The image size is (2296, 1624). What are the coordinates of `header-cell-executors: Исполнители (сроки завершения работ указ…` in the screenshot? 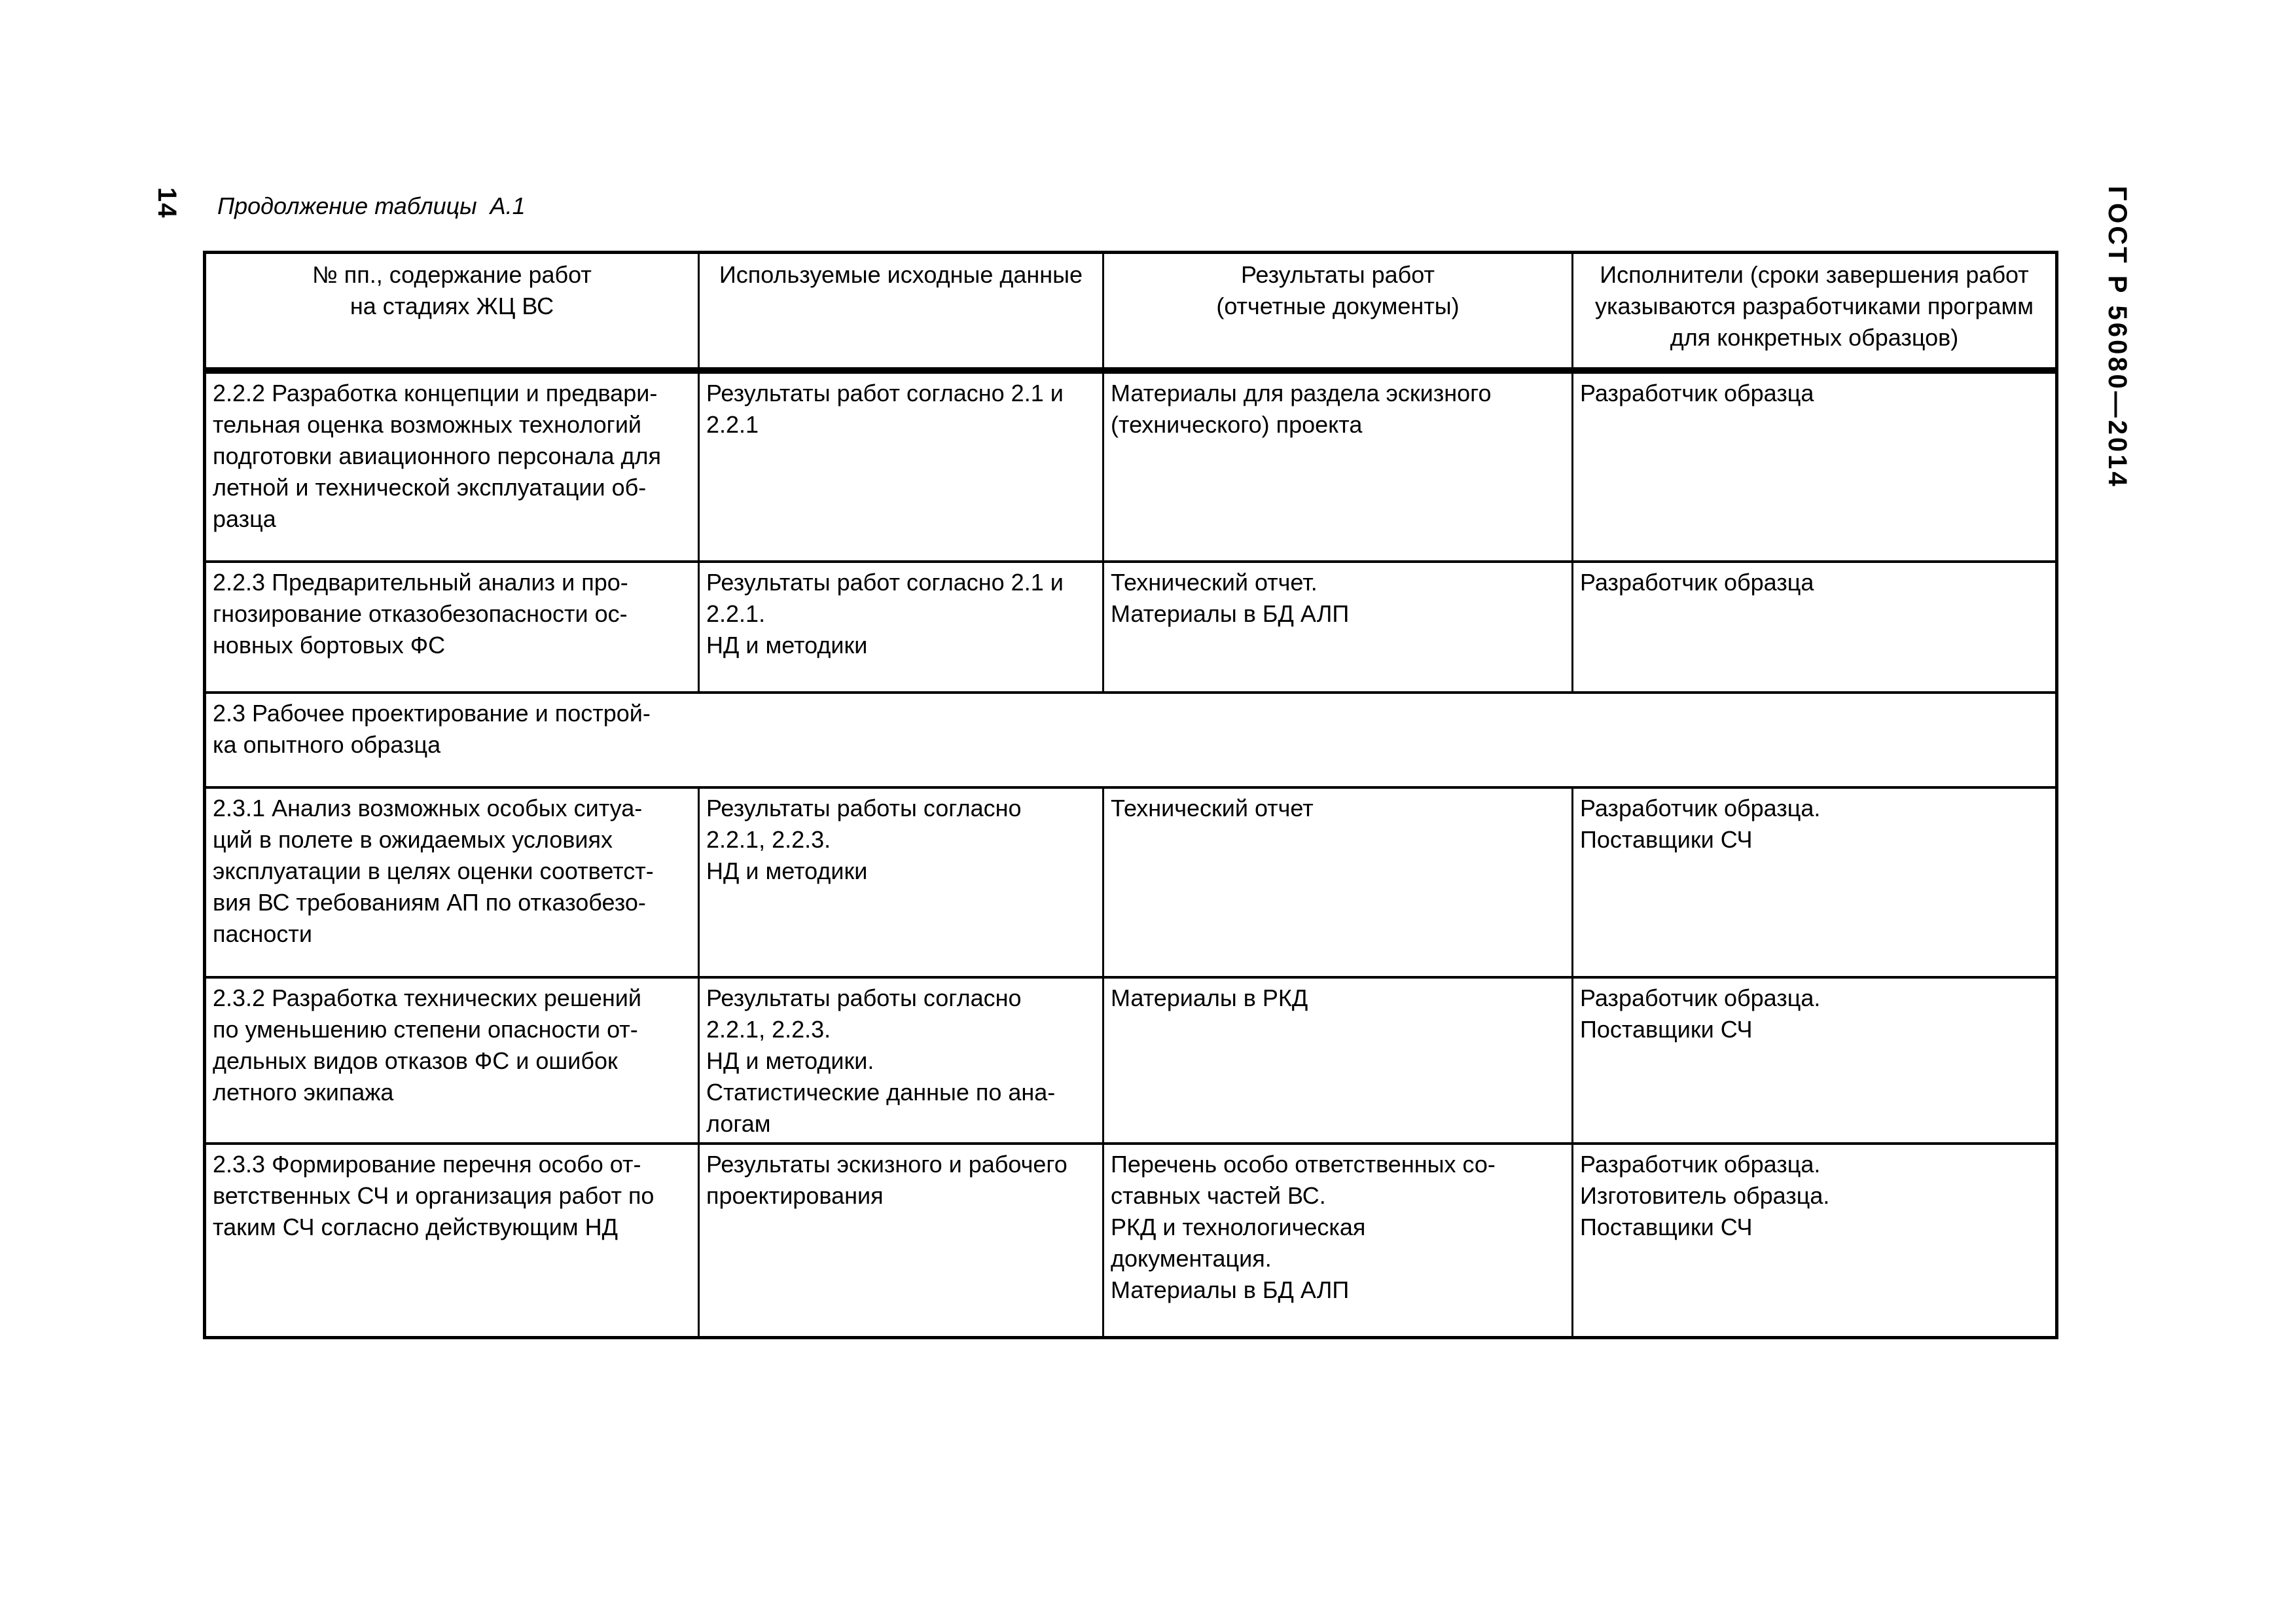 It's located at (1814, 312).